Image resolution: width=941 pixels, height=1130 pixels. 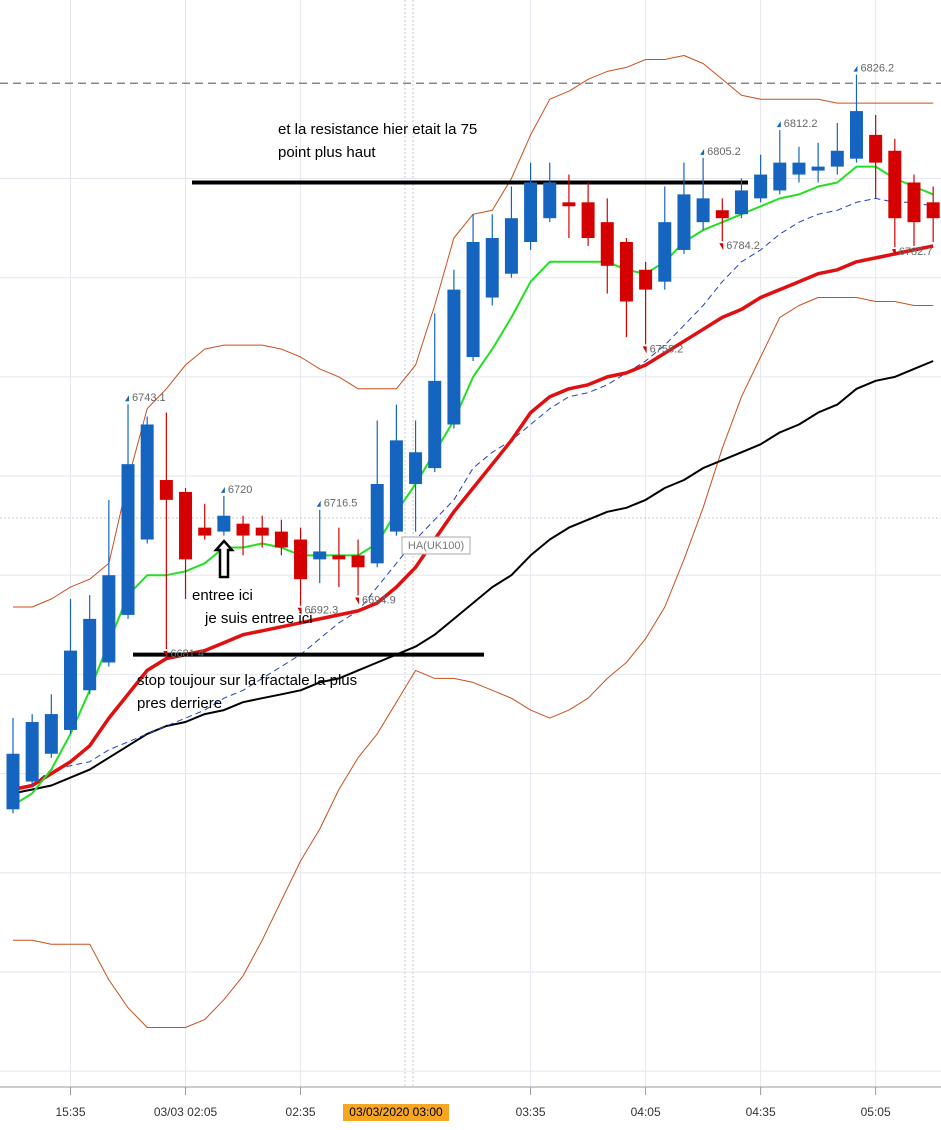 I want to click on crosshair-label: 03/03/2020 03:00, so click(x=396, y=1112).